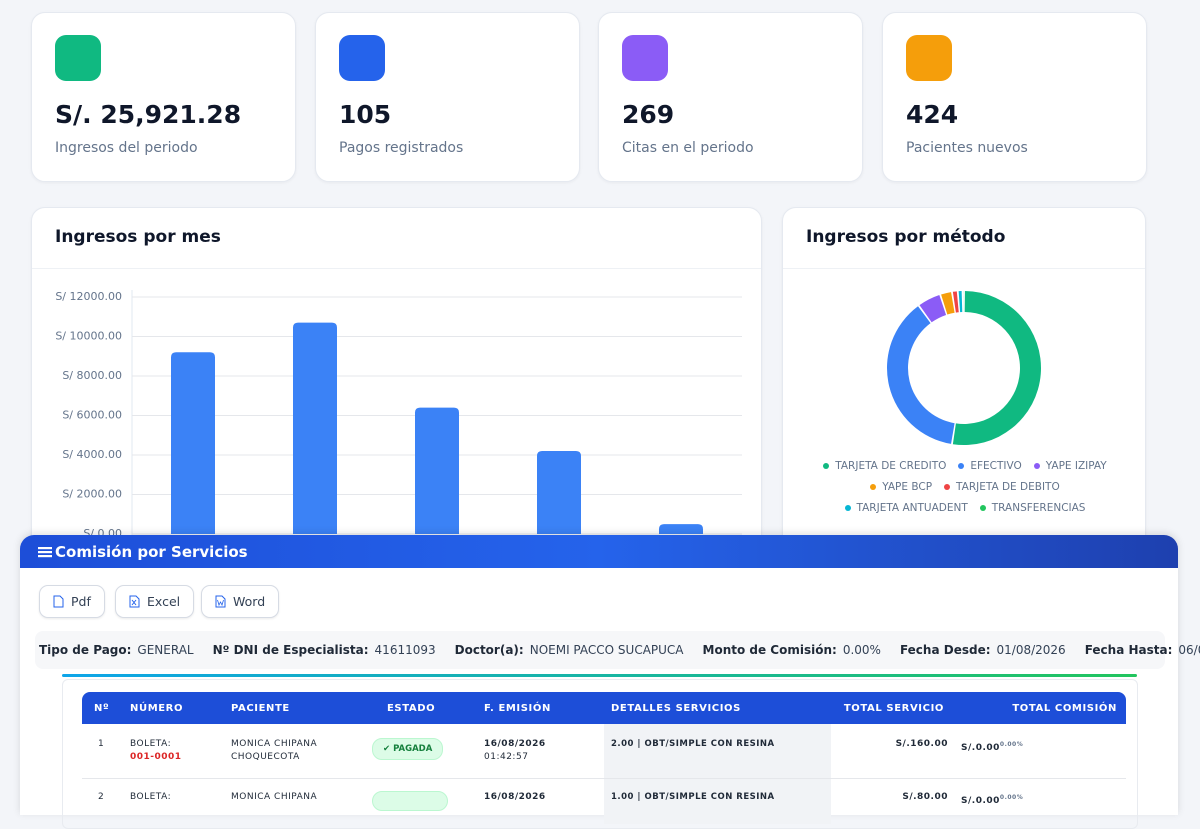 The width and height of the screenshot is (1200, 829). I want to click on legend-label: EFECTIVO, so click(995, 466).